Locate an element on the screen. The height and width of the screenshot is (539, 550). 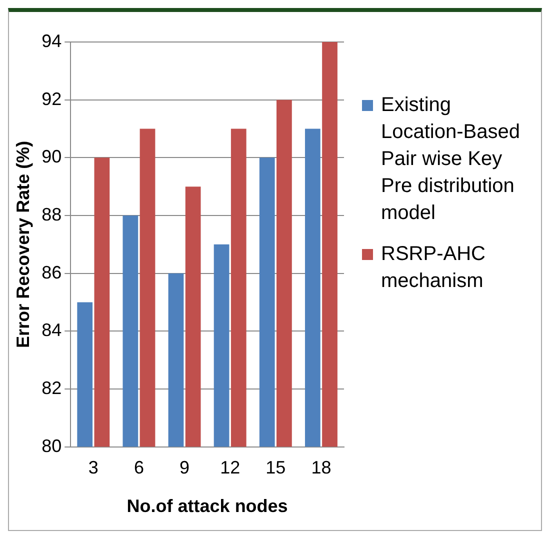
x-tick-label: 9 is located at coordinates (185, 468).